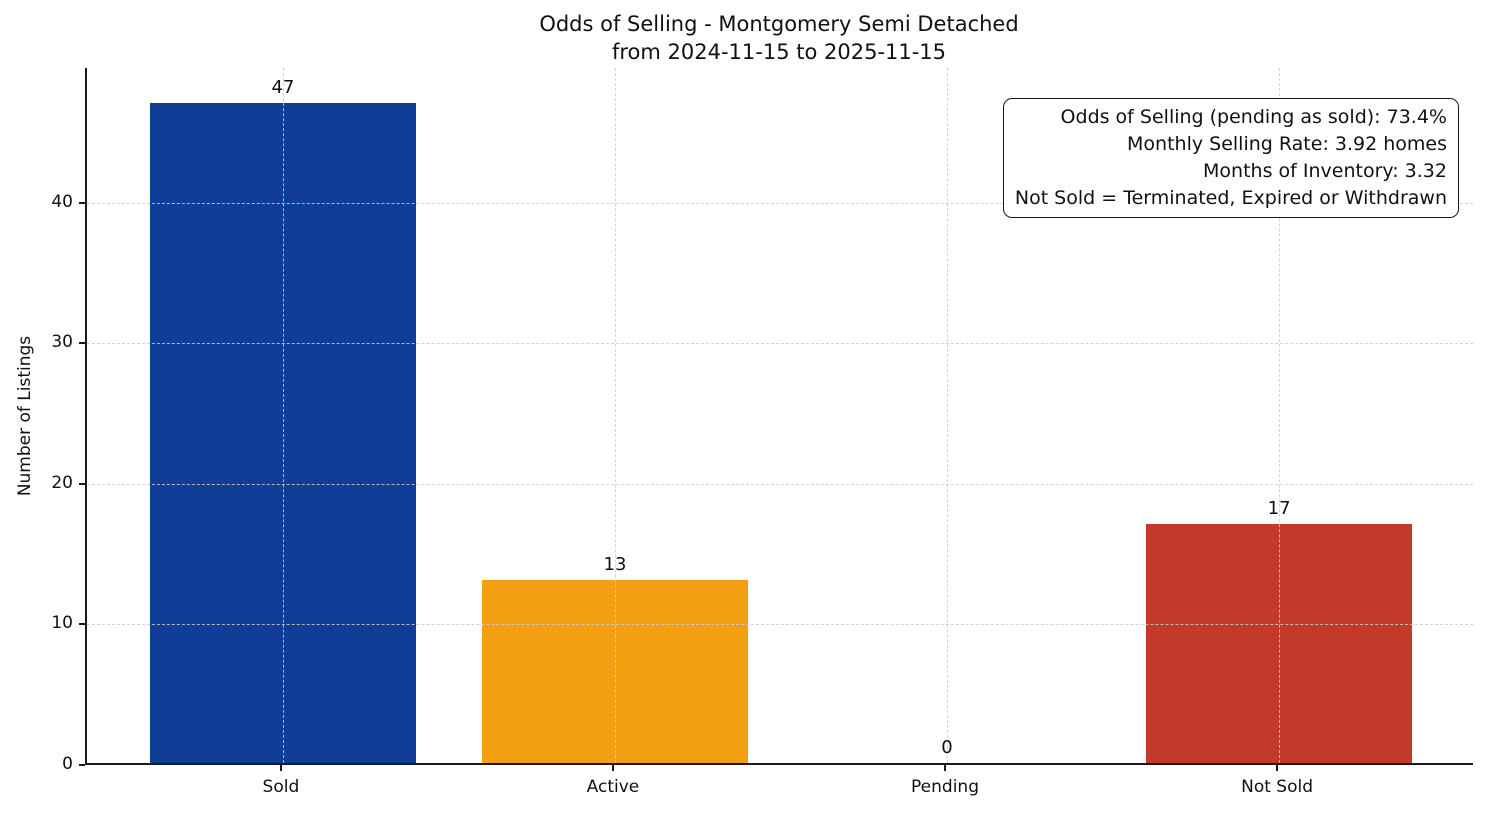 The height and width of the screenshot is (816, 1494). What do you see at coordinates (67, 764) in the screenshot?
I see `y-tick-label: 0` at bounding box center [67, 764].